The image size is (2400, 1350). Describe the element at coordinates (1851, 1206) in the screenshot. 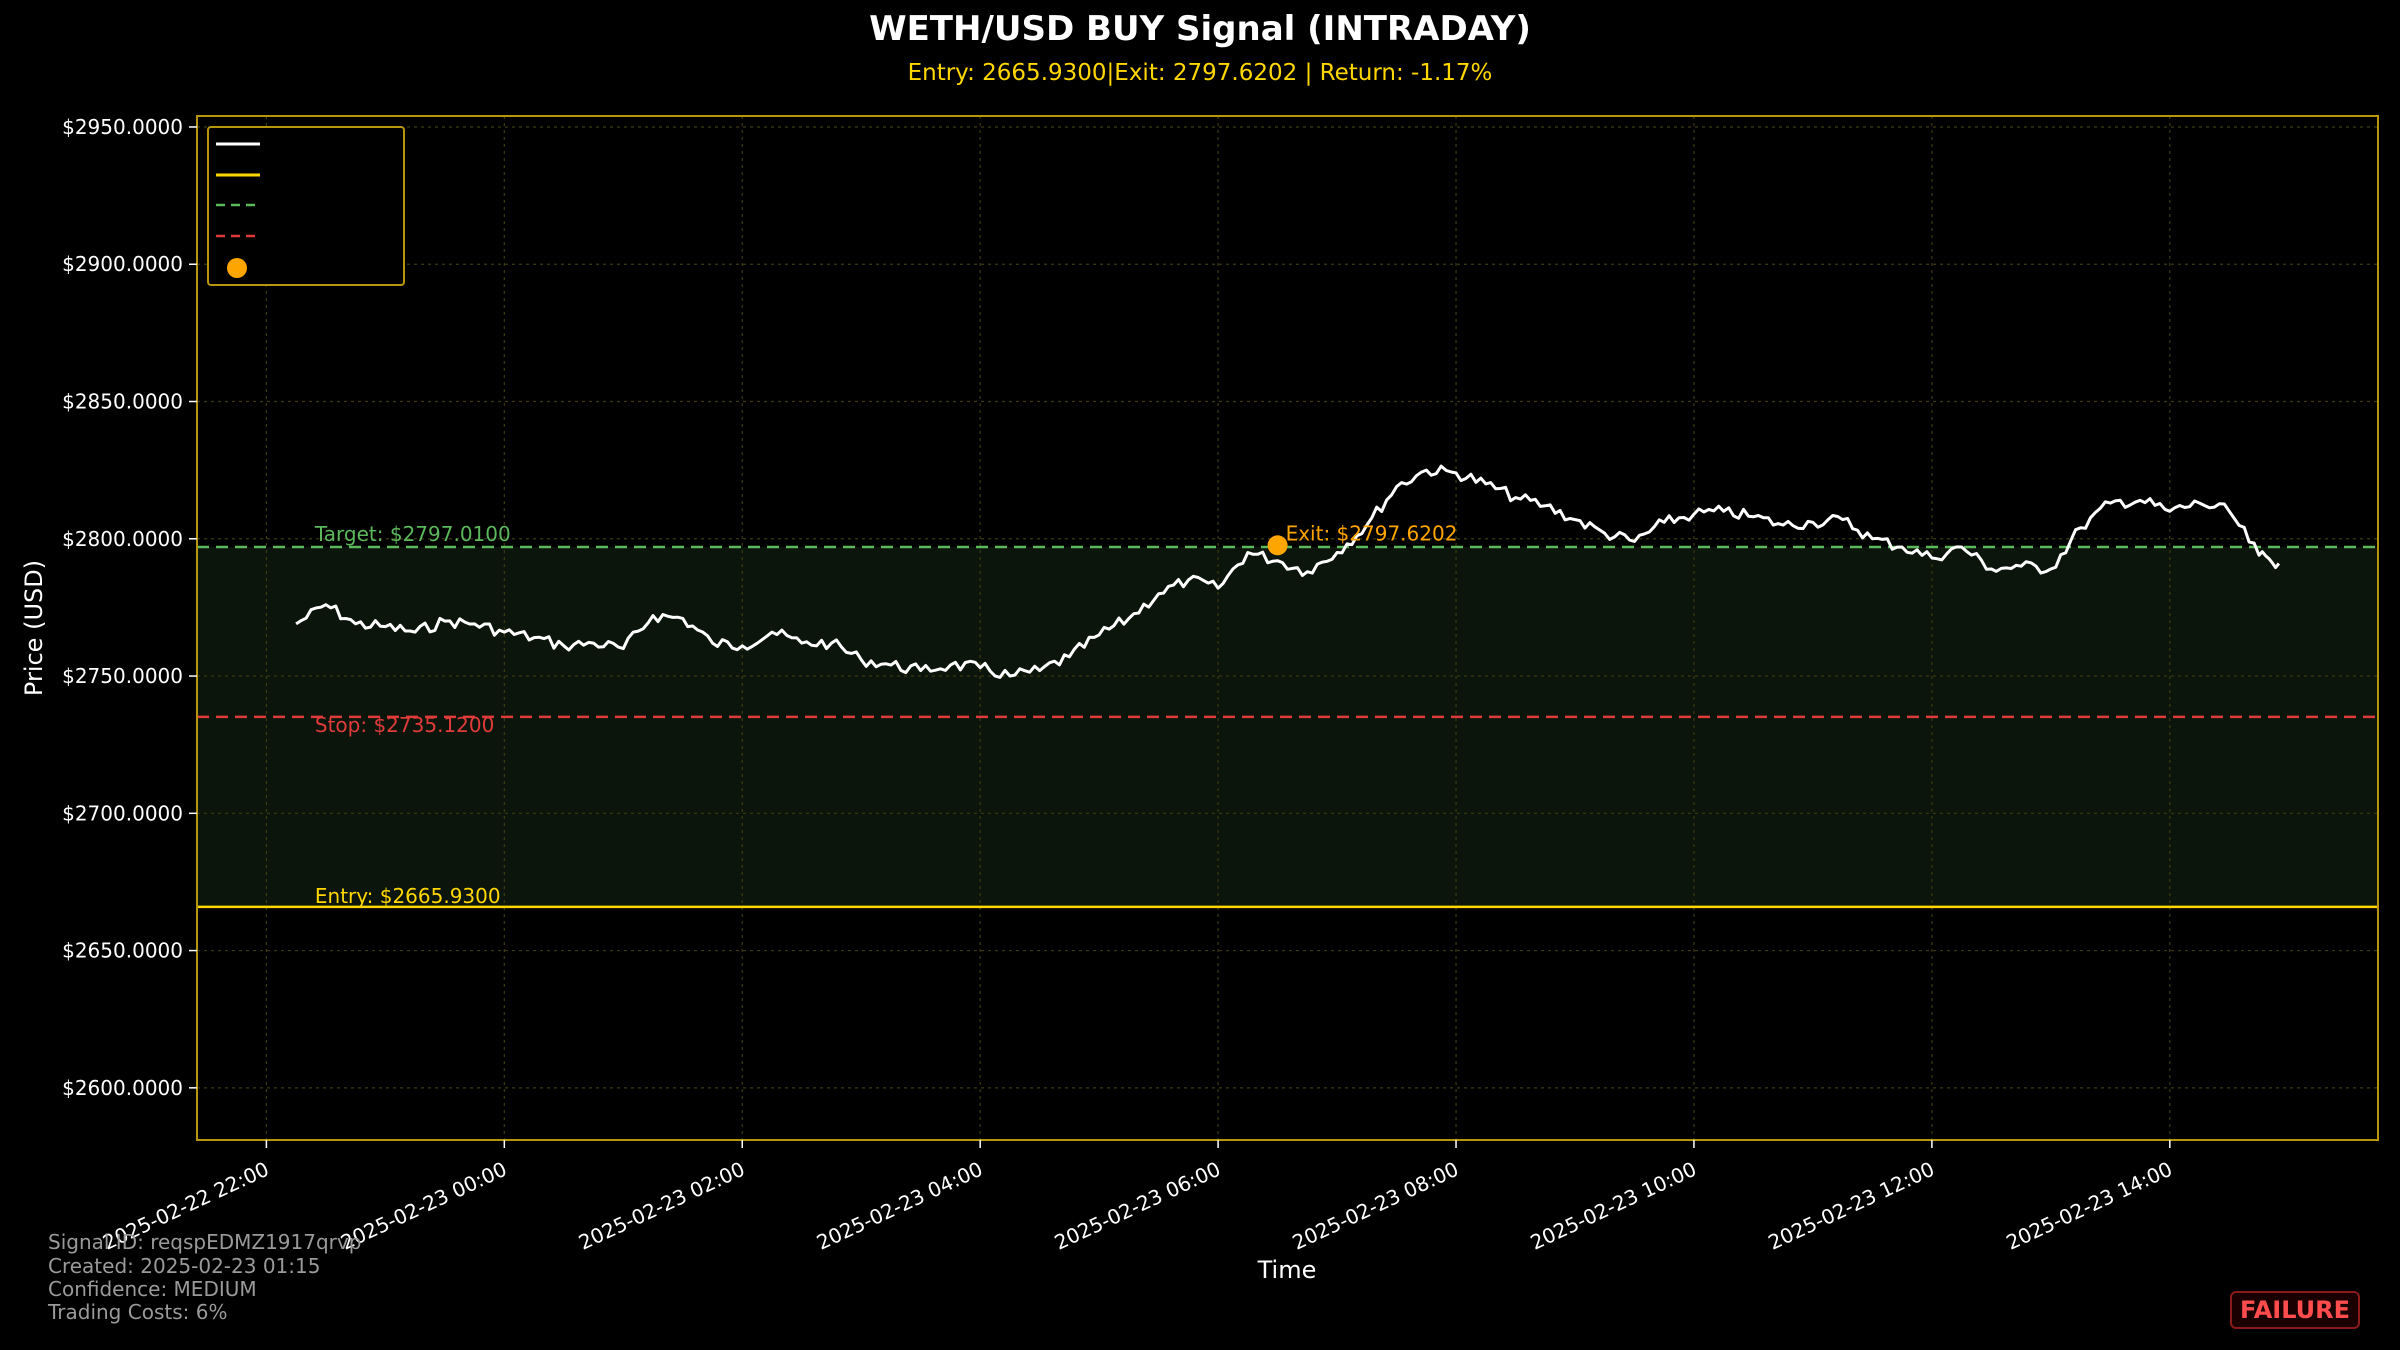

I see `x-tick-label: 2025-02-23 12:00` at that location.